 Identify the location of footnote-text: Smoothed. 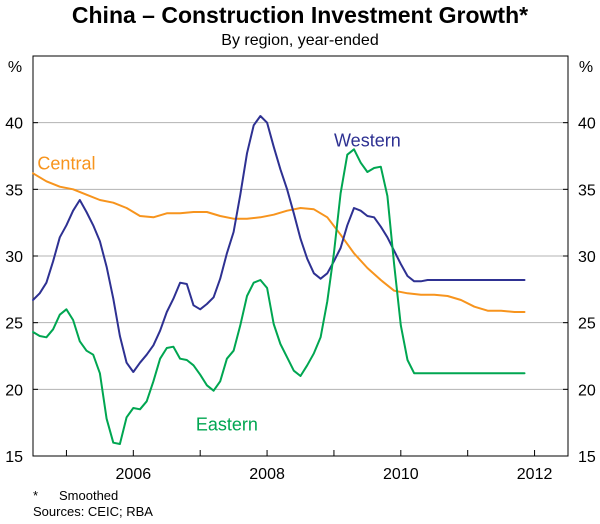
(89, 495).